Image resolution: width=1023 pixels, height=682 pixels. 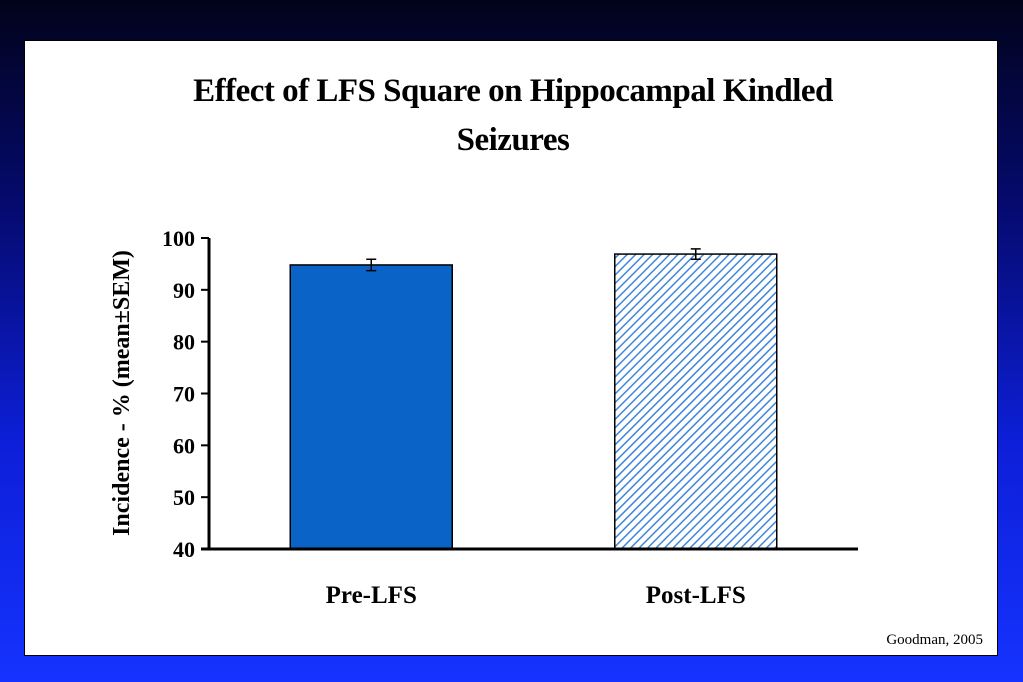 I want to click on y-tick-label: 60, so click(x=184, y=445).